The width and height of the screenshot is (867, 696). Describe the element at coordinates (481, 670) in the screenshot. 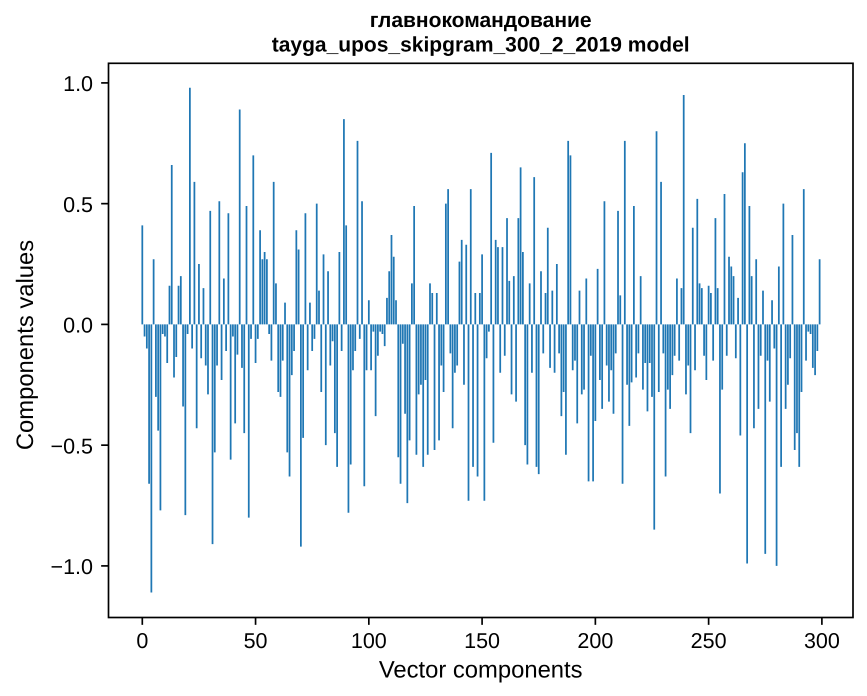

I see `svg-text: Vector components` at that location.